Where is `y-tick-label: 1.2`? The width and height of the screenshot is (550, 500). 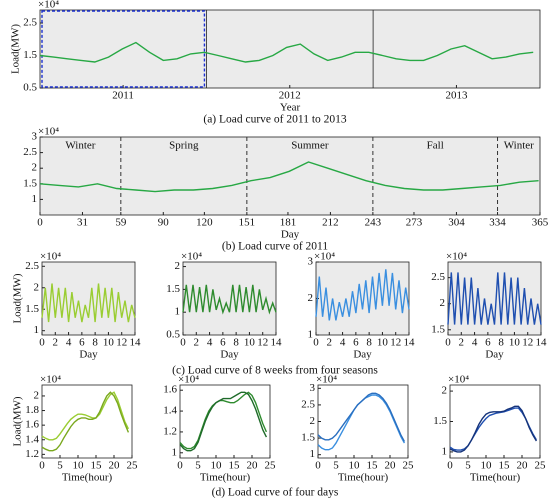 y-tick-label: 1.2 is located at coordinates (170, 431).